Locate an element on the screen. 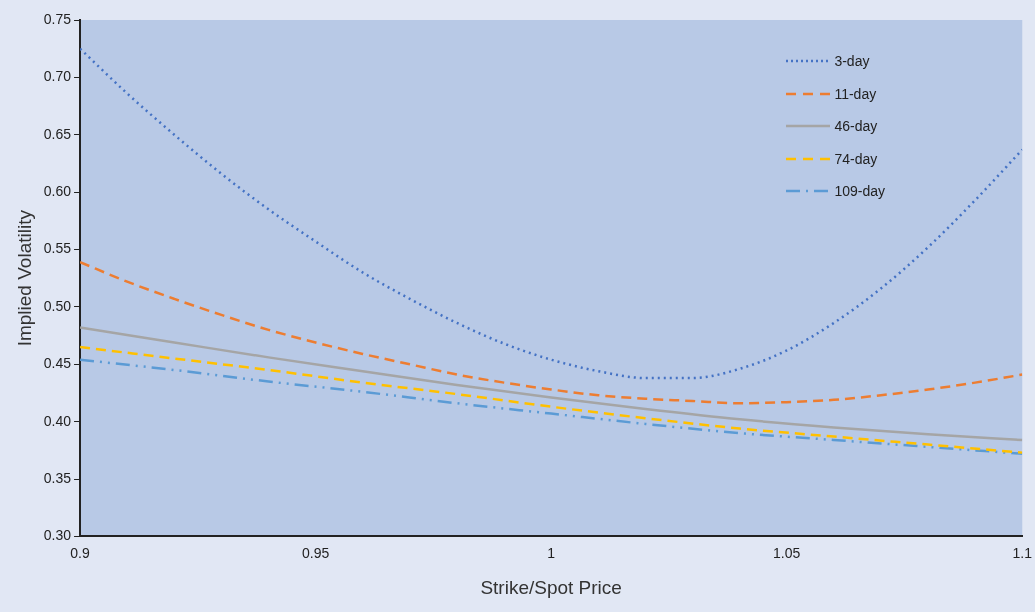 The height and width of the screenshot is (612, 1035). y-tick-label: 0.40 is located at coordinates (57, 420).